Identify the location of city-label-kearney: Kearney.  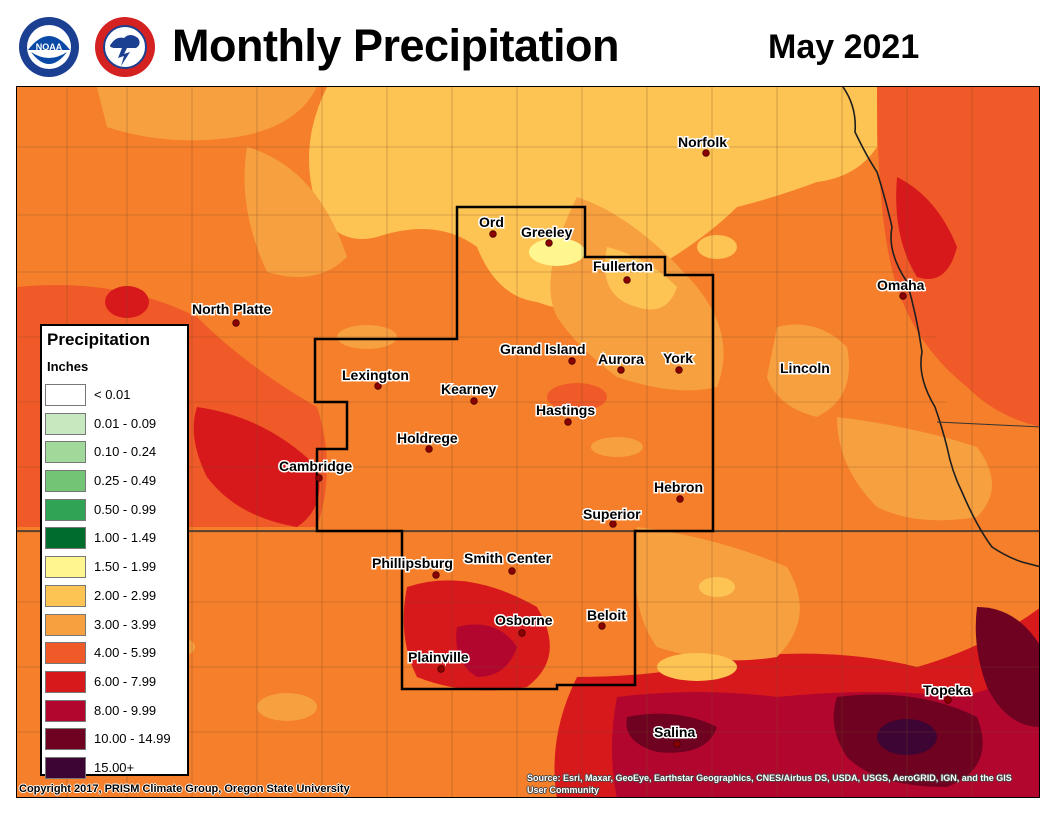
(468, 389).